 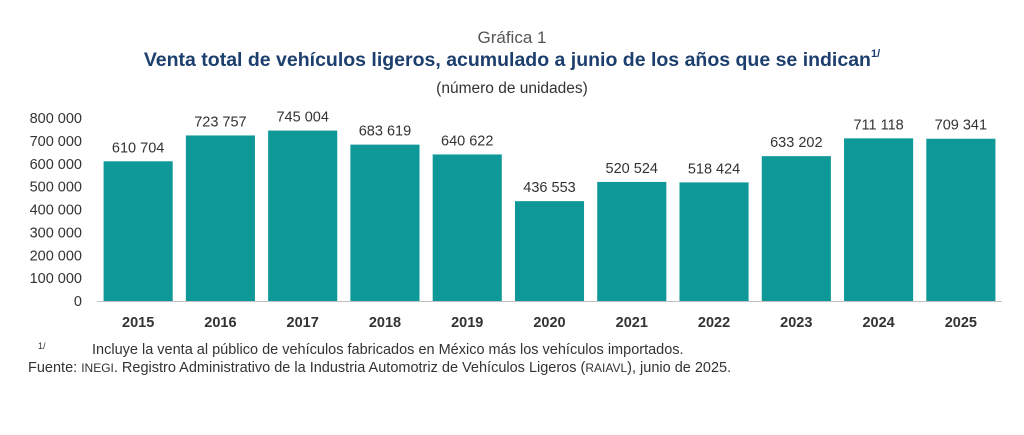 What do you see at coordinates (56, 279) in the screenshot?
I see `y-tick-label: 100 000` at bounding box center [56, 279].